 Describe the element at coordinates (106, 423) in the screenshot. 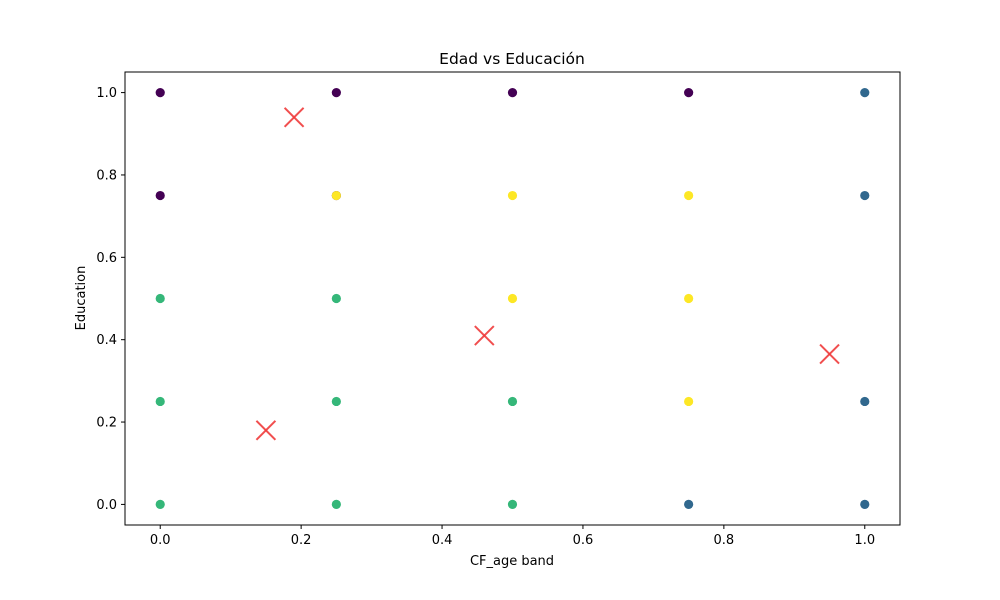

I see `y-tick-label: 0.2` at that location.